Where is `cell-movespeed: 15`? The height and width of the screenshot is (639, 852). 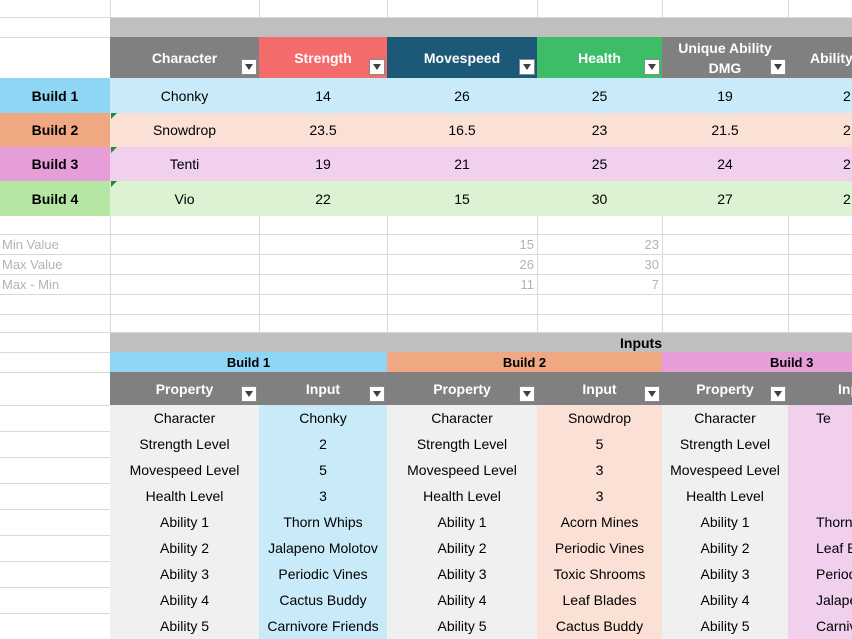
cell-movespeed: 15 is located at coordinates (462, 198).